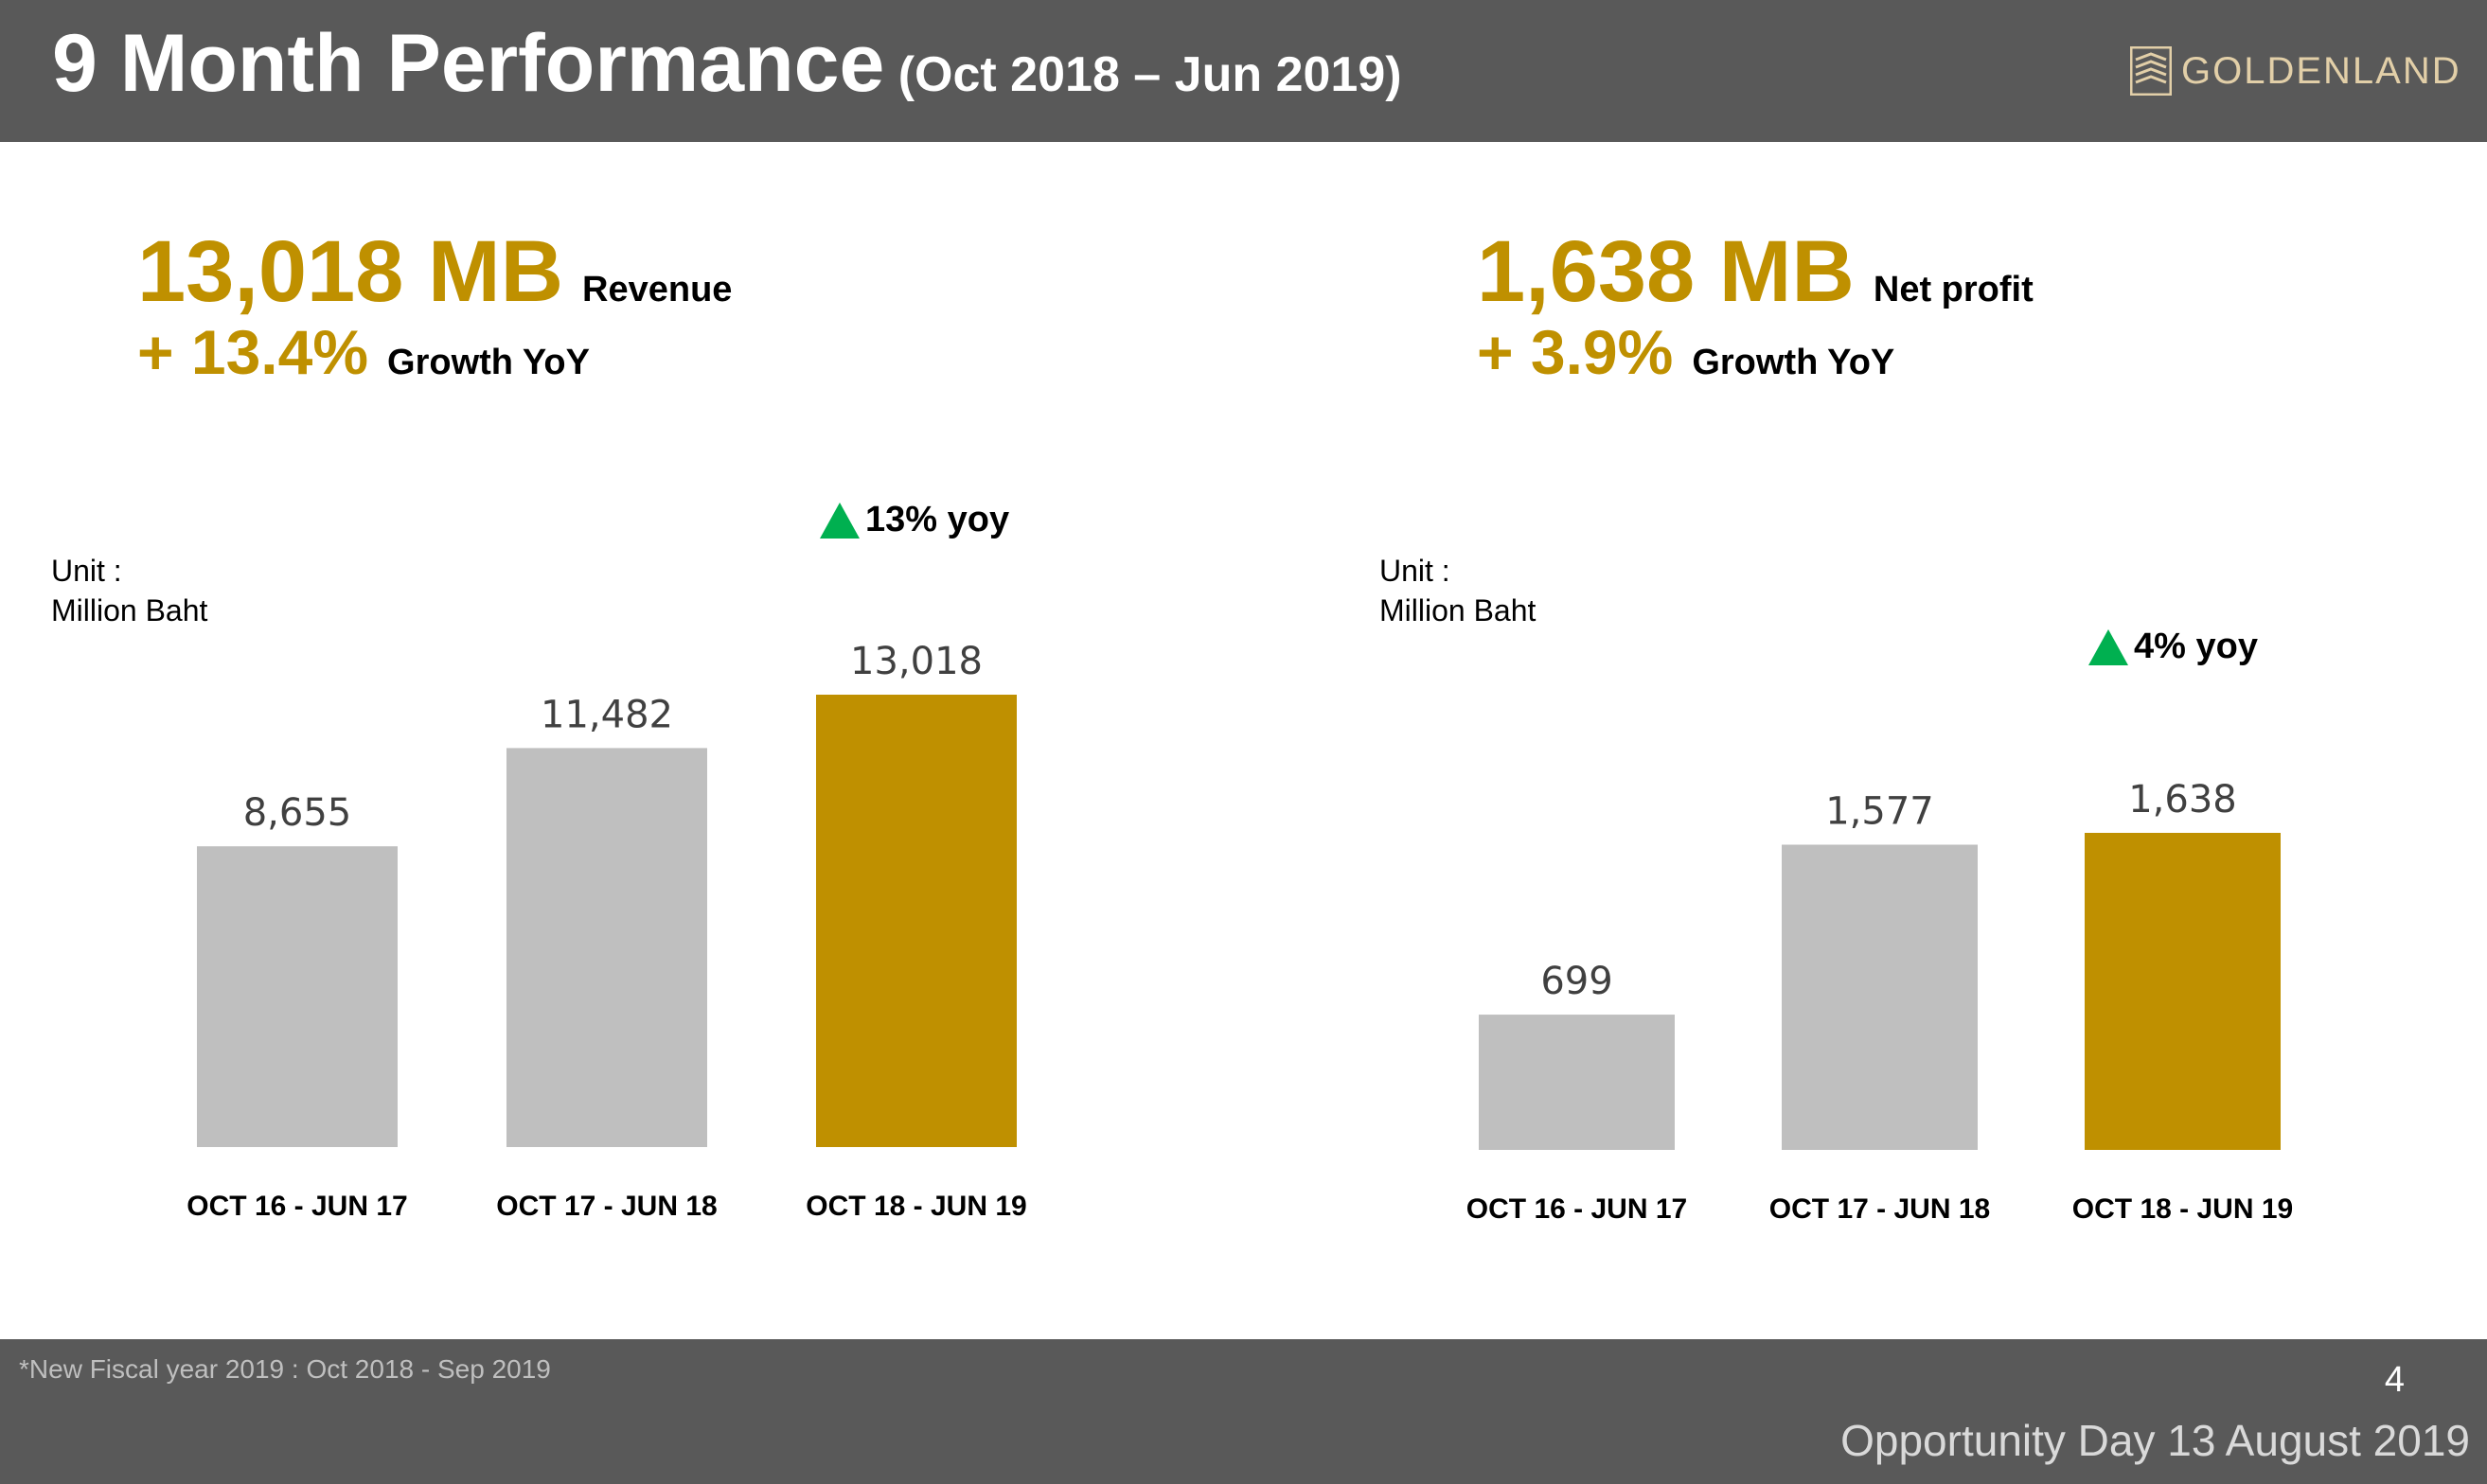 The width and height of the screenshot is (2487, 1484). I want to click on revenue-yoy-annotation: 13% yoy, so click(914, 520).